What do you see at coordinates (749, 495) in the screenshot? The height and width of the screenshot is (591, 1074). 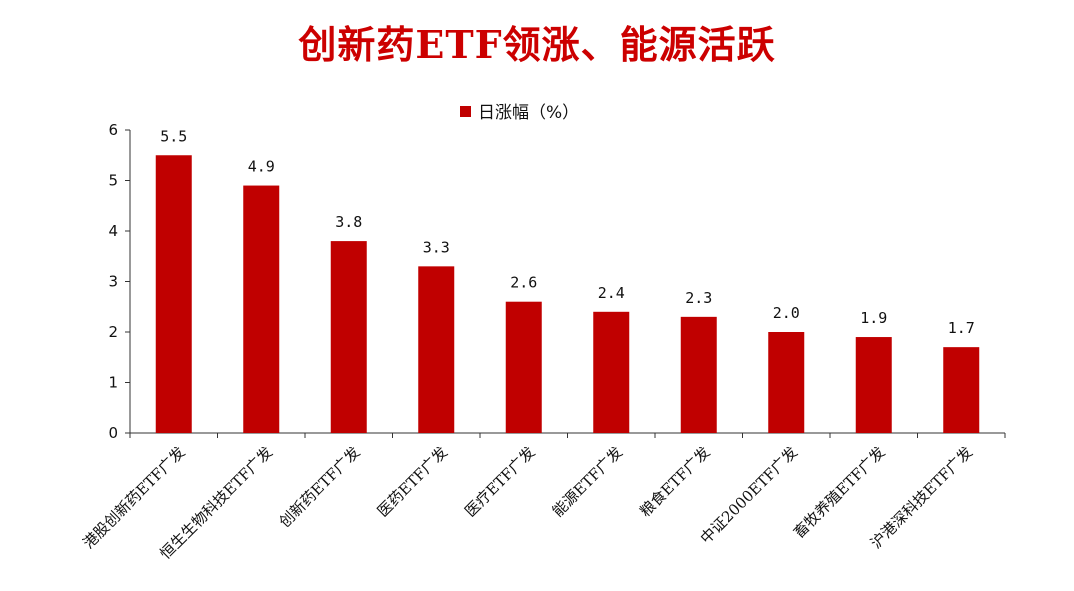 I see `category-label: 中证2000ETF广发` at bounding box center [749, 495].